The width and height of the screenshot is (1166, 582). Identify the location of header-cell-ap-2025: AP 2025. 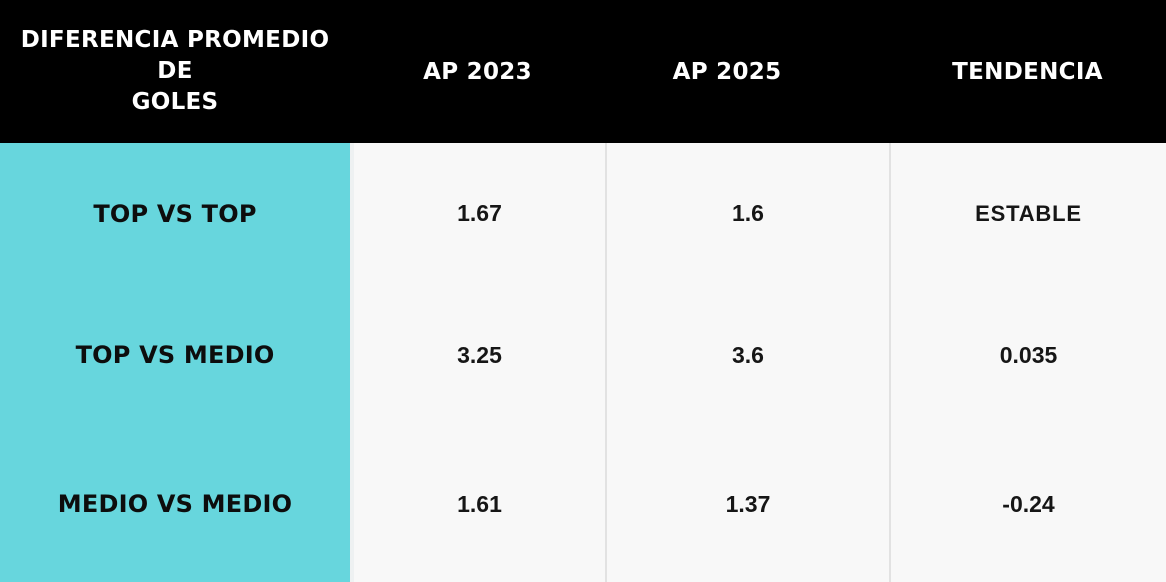
(747, 71).